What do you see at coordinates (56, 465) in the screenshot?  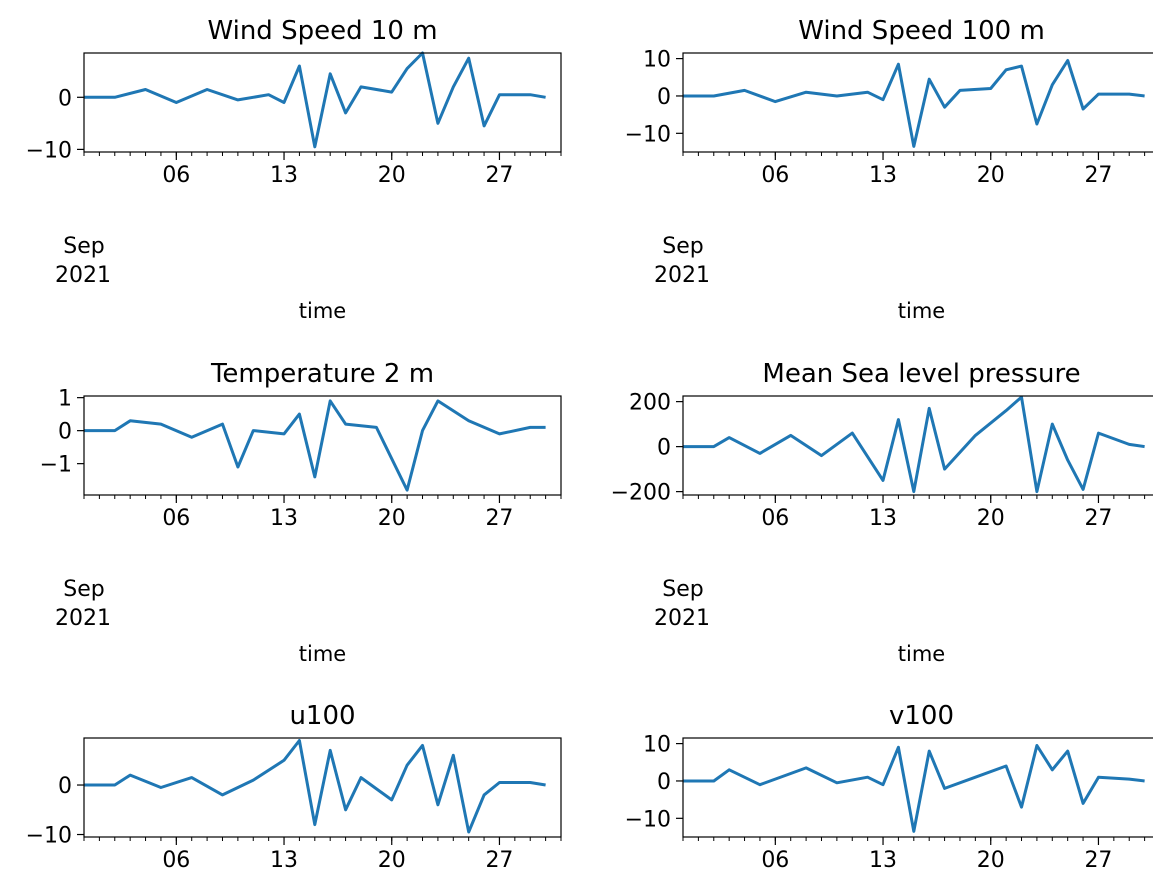 I see `y-tick-label: −1` at bounding box center [56, 465].